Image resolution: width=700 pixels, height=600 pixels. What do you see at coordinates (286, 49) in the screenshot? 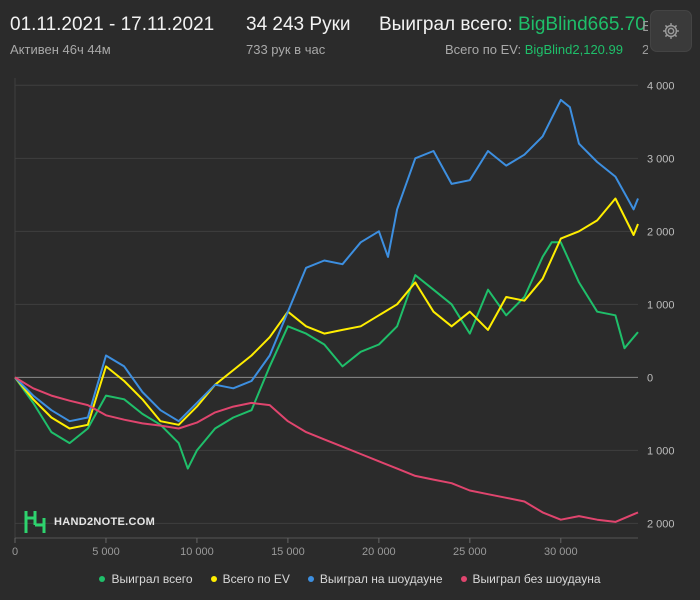
I see `header-hands-per-hour: 733 рук в час` at bounding box center [286, 49].